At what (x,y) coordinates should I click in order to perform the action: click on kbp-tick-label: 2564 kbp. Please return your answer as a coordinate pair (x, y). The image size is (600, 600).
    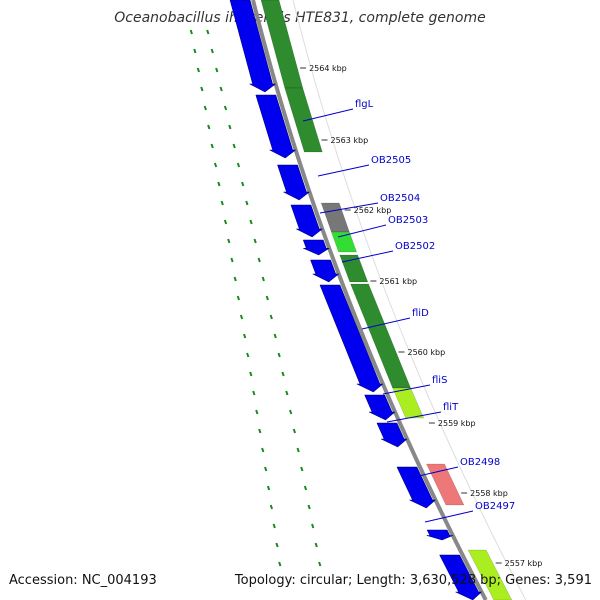
    Looking at the image, I should click on (328, 68).